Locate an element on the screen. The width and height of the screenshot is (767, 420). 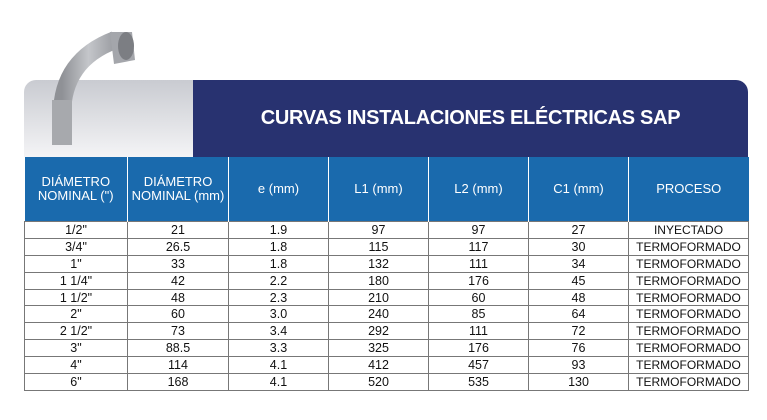
table-row: 3/4" 26.5 1.8 115 117 30 TERMOFORMADO is located at coordinates (386, 246).